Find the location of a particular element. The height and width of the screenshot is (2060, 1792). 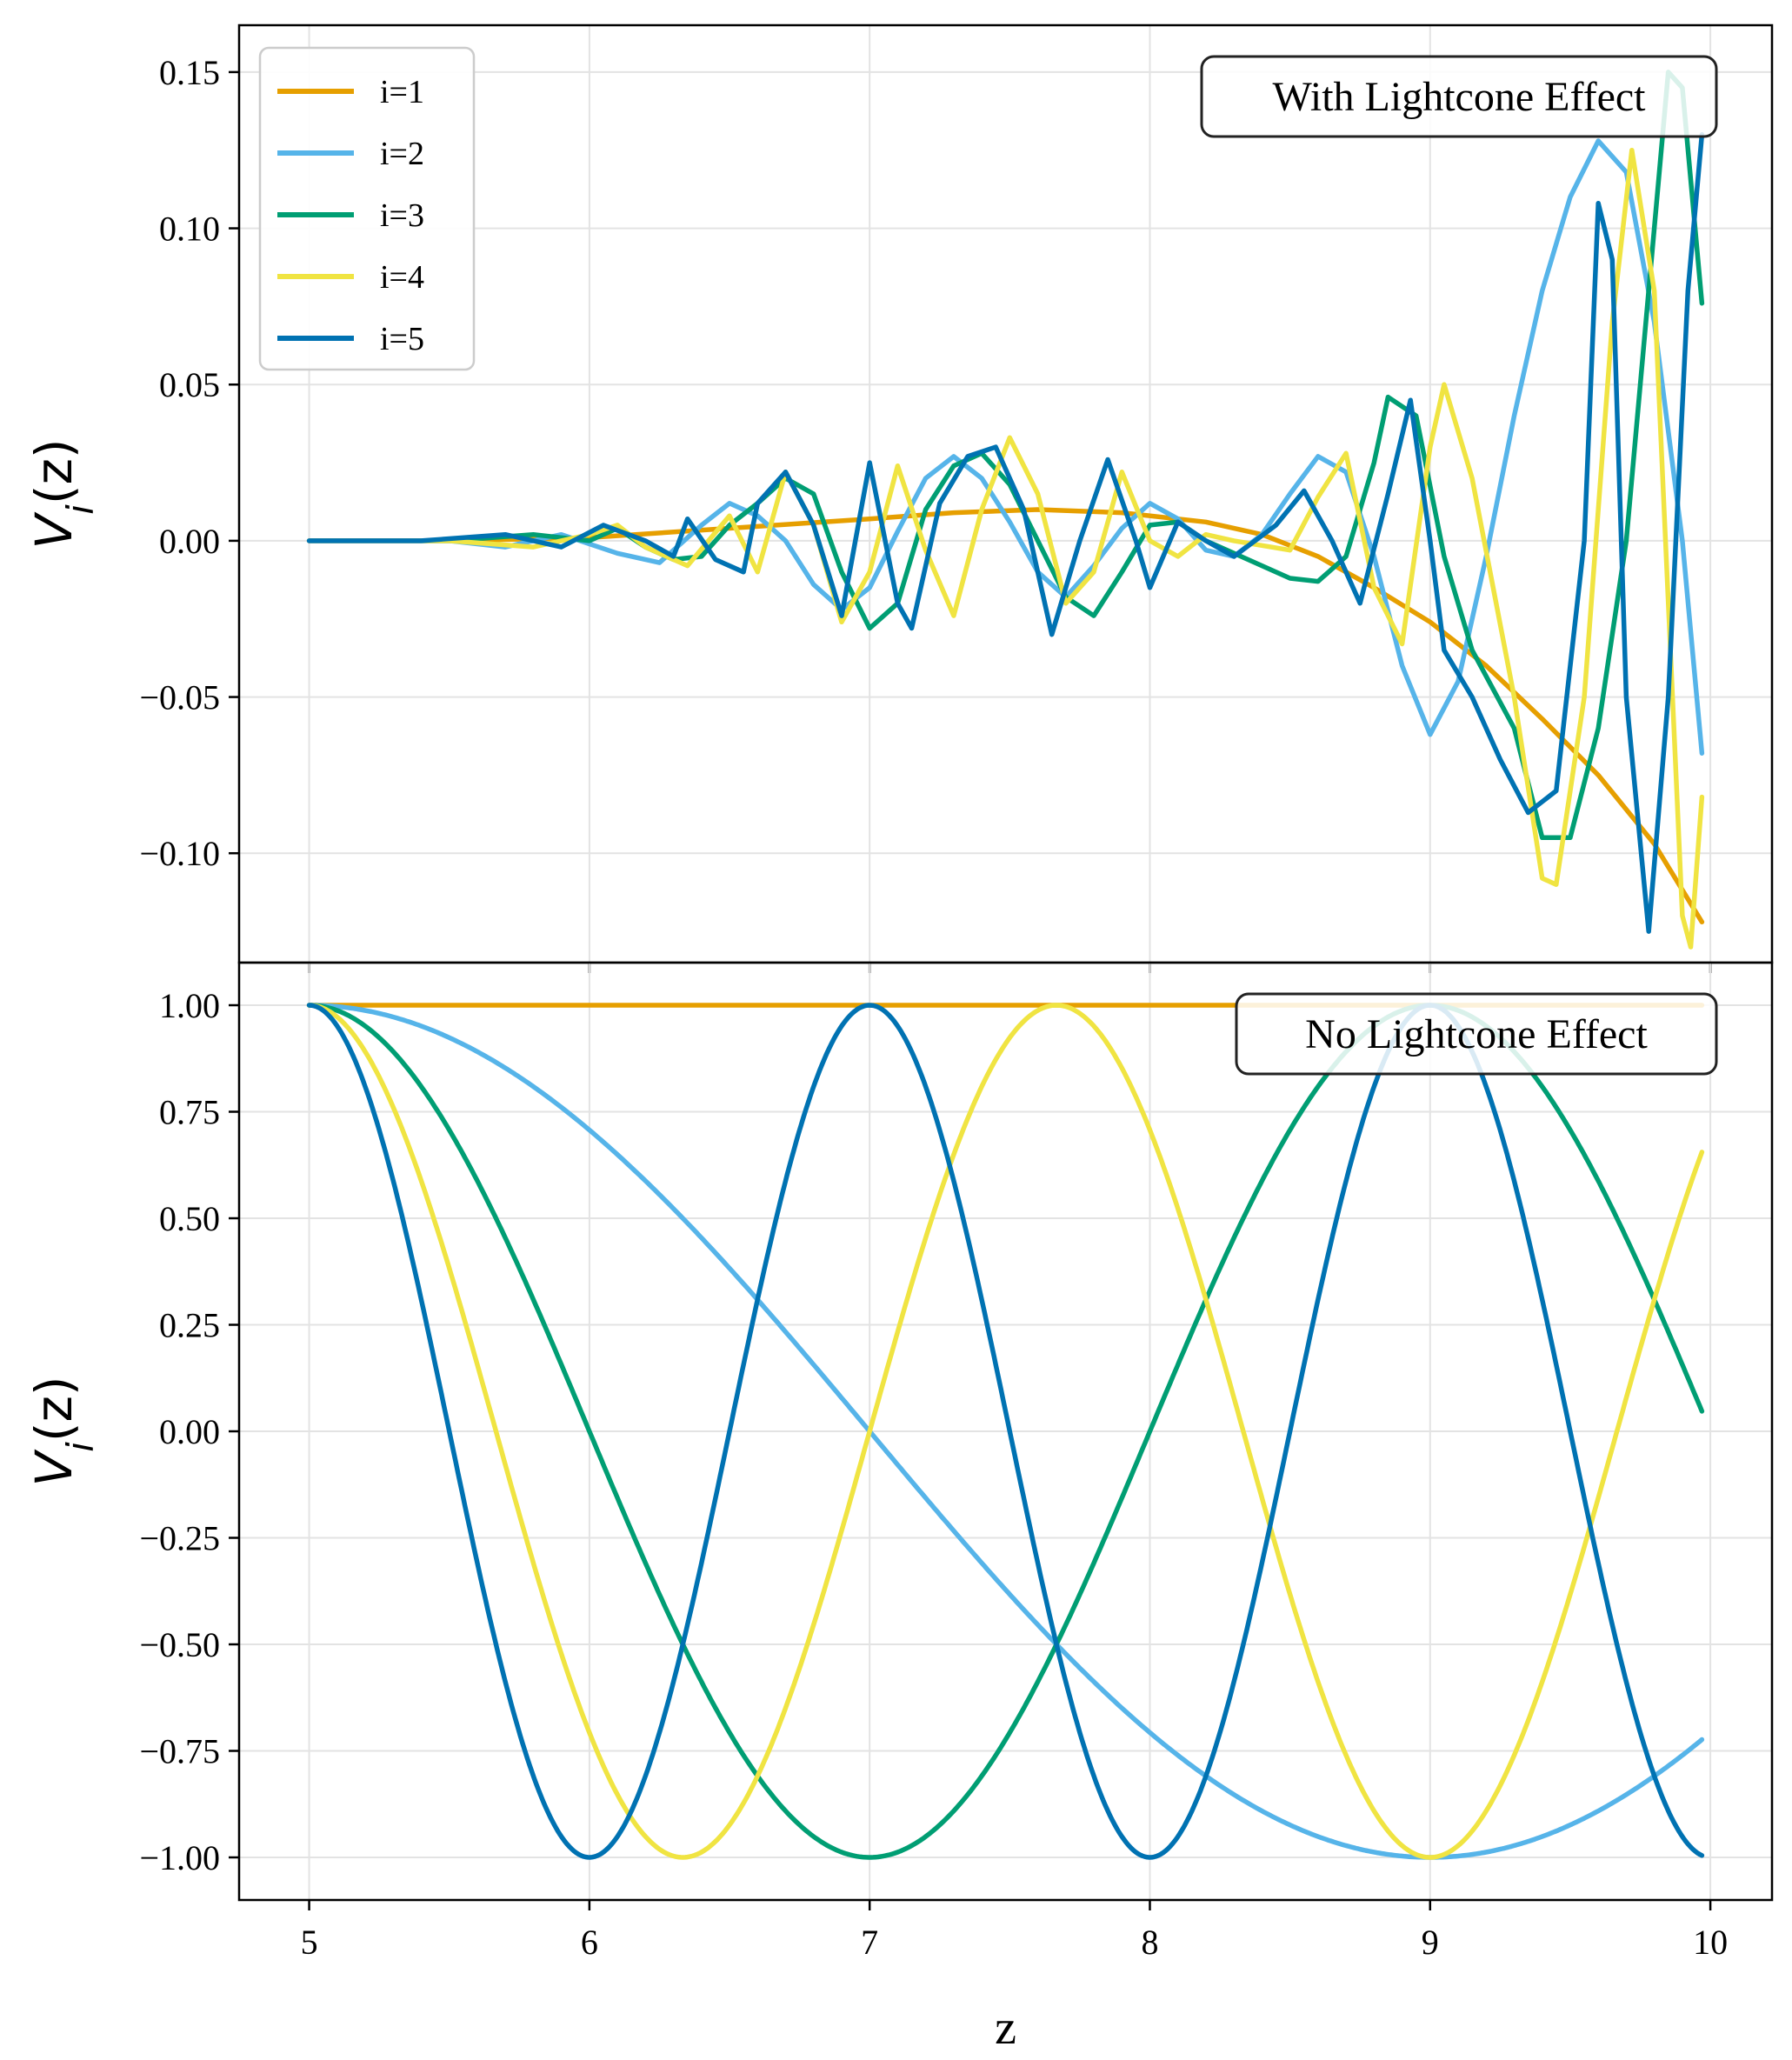

bottom-ylabel-arg: (z) is located at coordinates (54, 1409).